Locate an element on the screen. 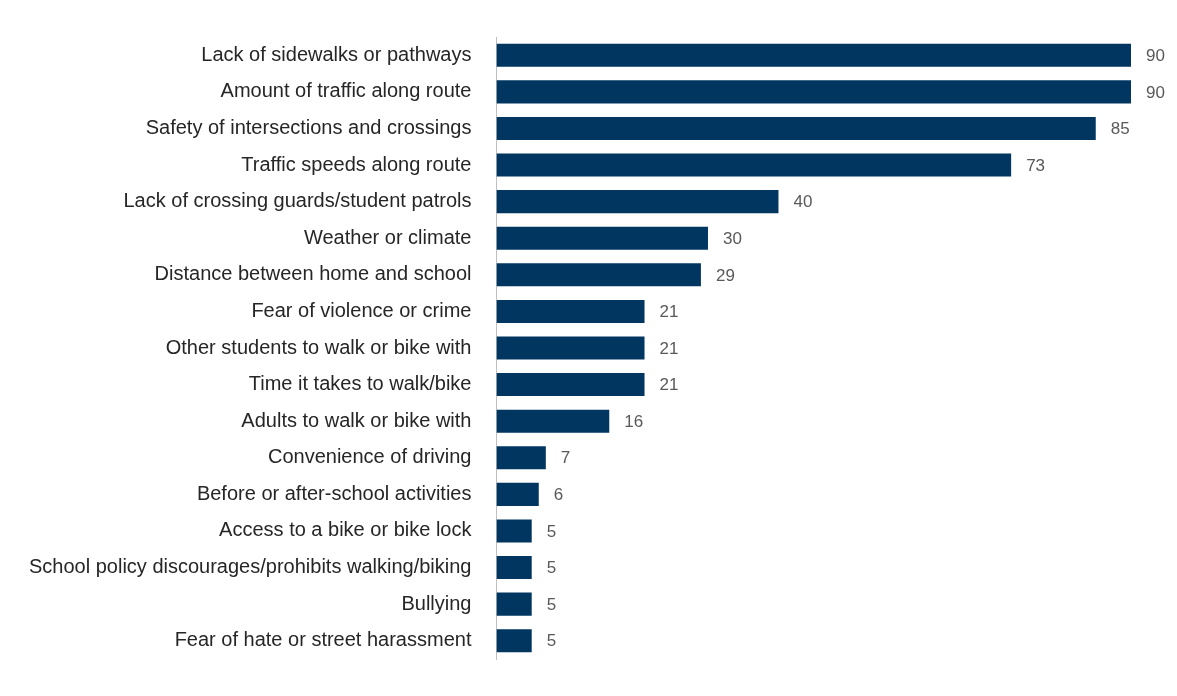  y-tick-label: Traffic speeds along route is located at coordinates (356, 163).